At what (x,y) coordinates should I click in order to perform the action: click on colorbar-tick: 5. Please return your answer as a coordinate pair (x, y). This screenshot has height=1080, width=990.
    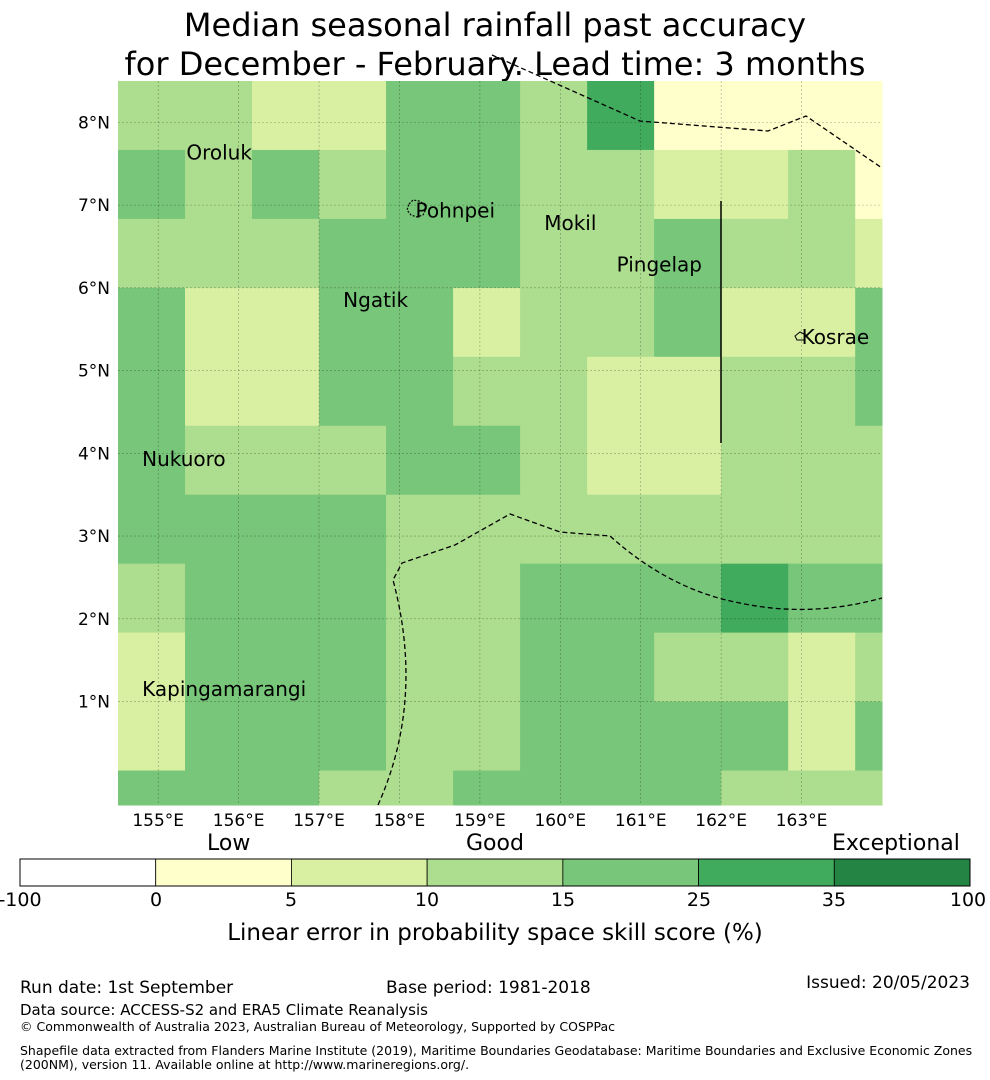
    Looking at the image, I should click on (291, 900).